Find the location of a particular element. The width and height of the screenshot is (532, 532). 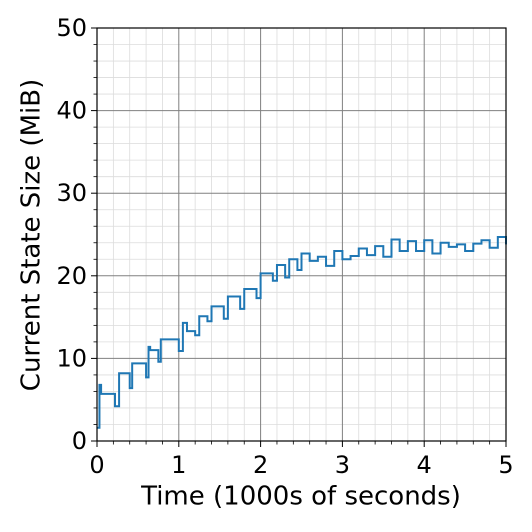

x-axis-label: Time (1000s of seconds) is located at coordinates (300, 497).